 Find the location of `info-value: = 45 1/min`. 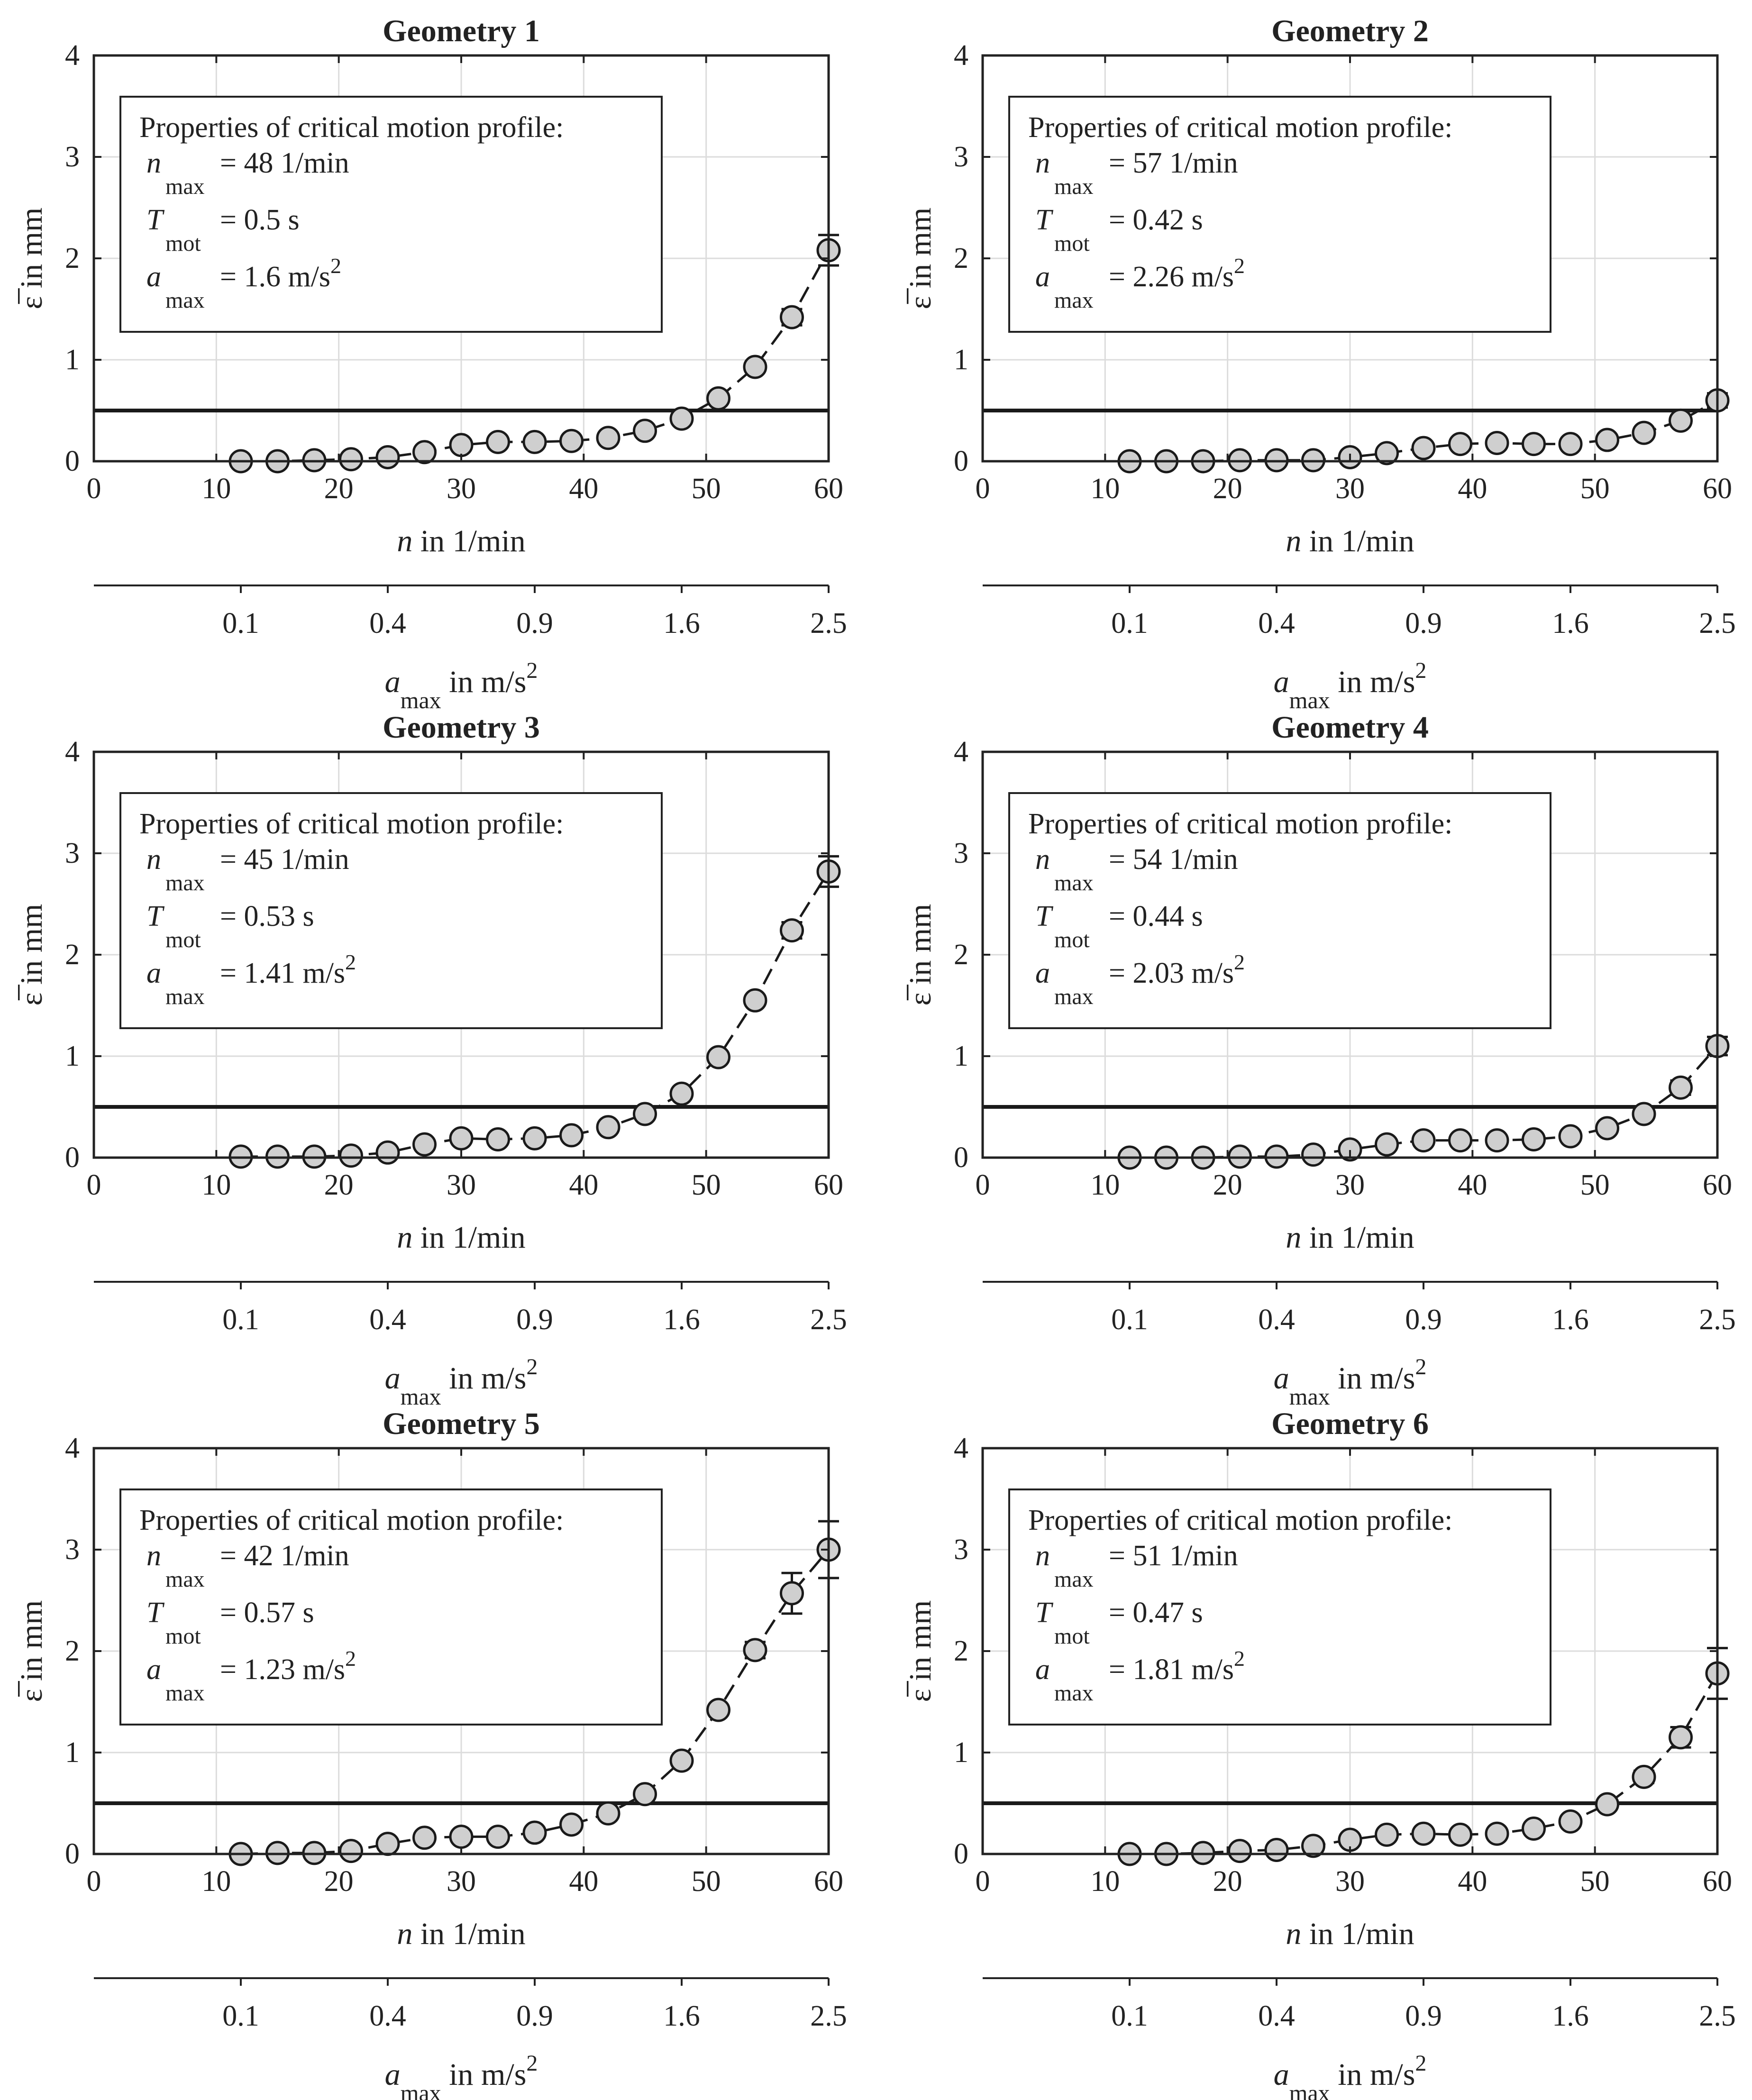

info-value: = 45 1/min is located at coordinates (284, 859).